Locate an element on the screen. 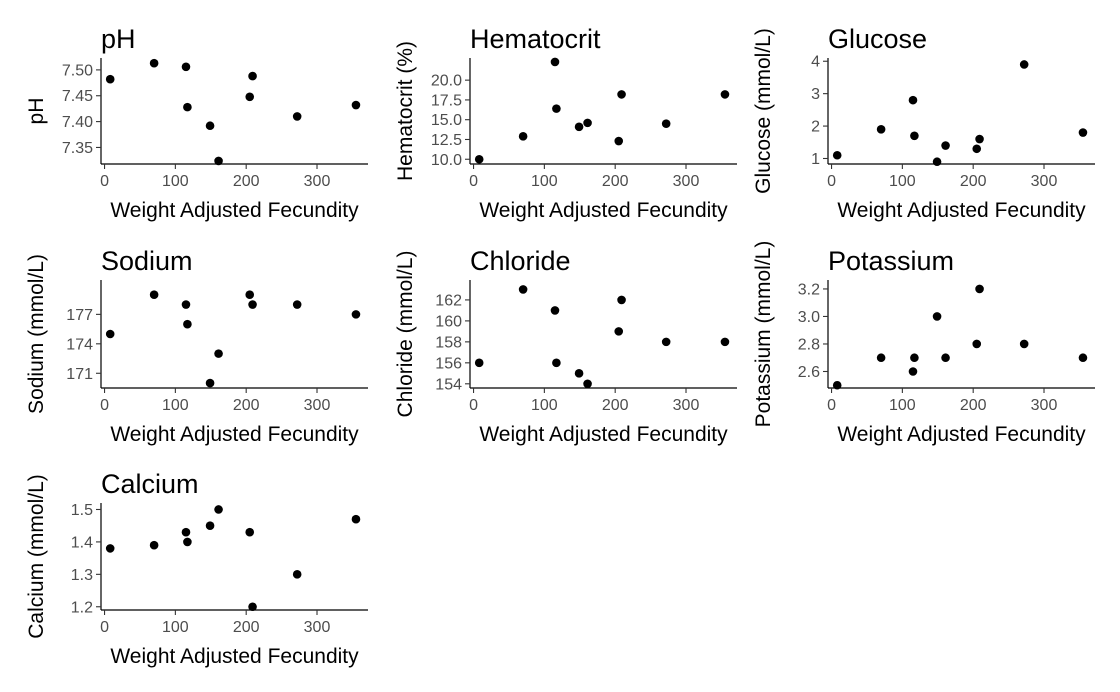 The image size is (1120, 692). y-tick-label: 10.0 is located at coordinates (446, 160).